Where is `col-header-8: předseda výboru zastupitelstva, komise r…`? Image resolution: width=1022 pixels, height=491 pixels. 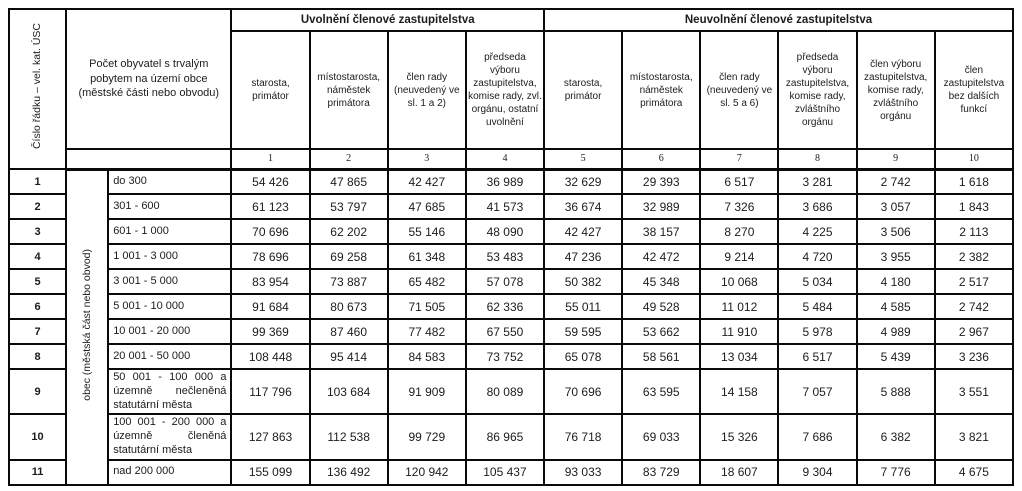
col-header-8: předseda výboru zastupitelstva, komise r… is located at coordinates (817, 90).